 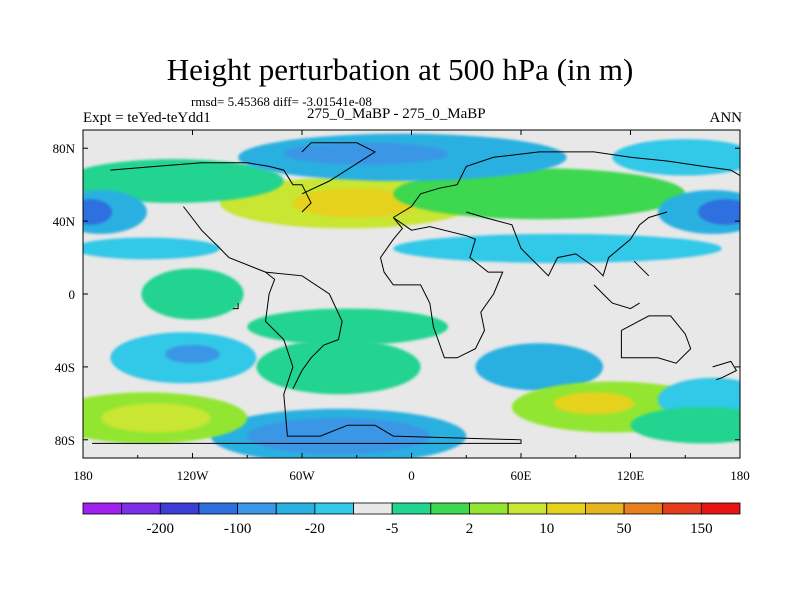 I want to click on x-tick-label-1: 120W, so click(x=193, y=475).